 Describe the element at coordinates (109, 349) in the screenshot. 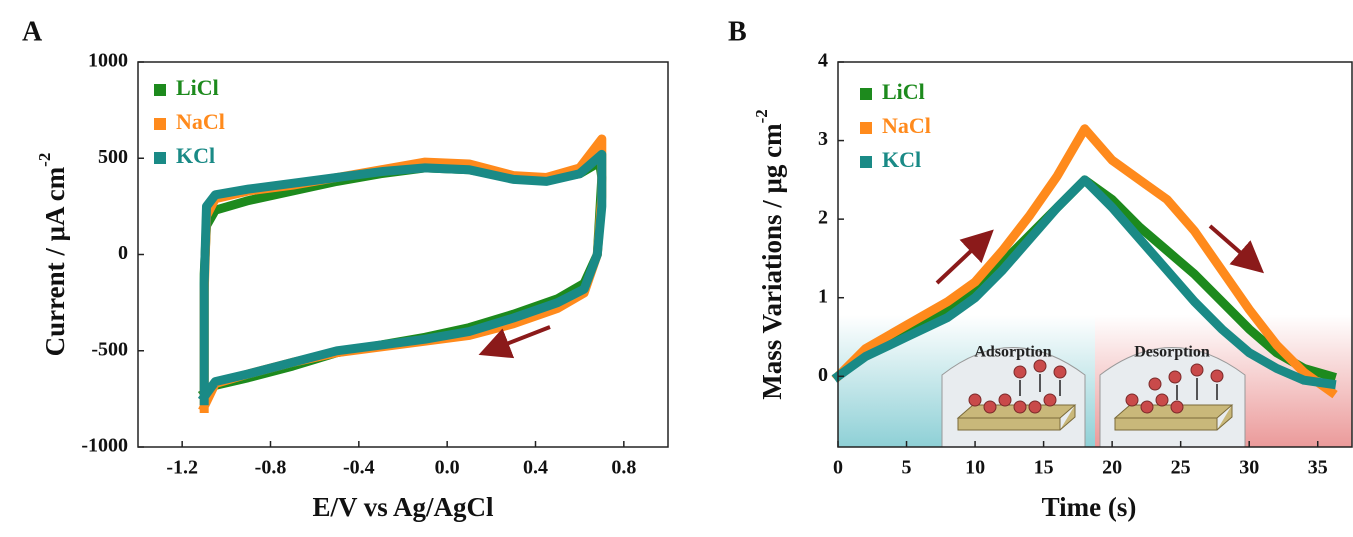

I see `y-tick-label: -500` at that location.